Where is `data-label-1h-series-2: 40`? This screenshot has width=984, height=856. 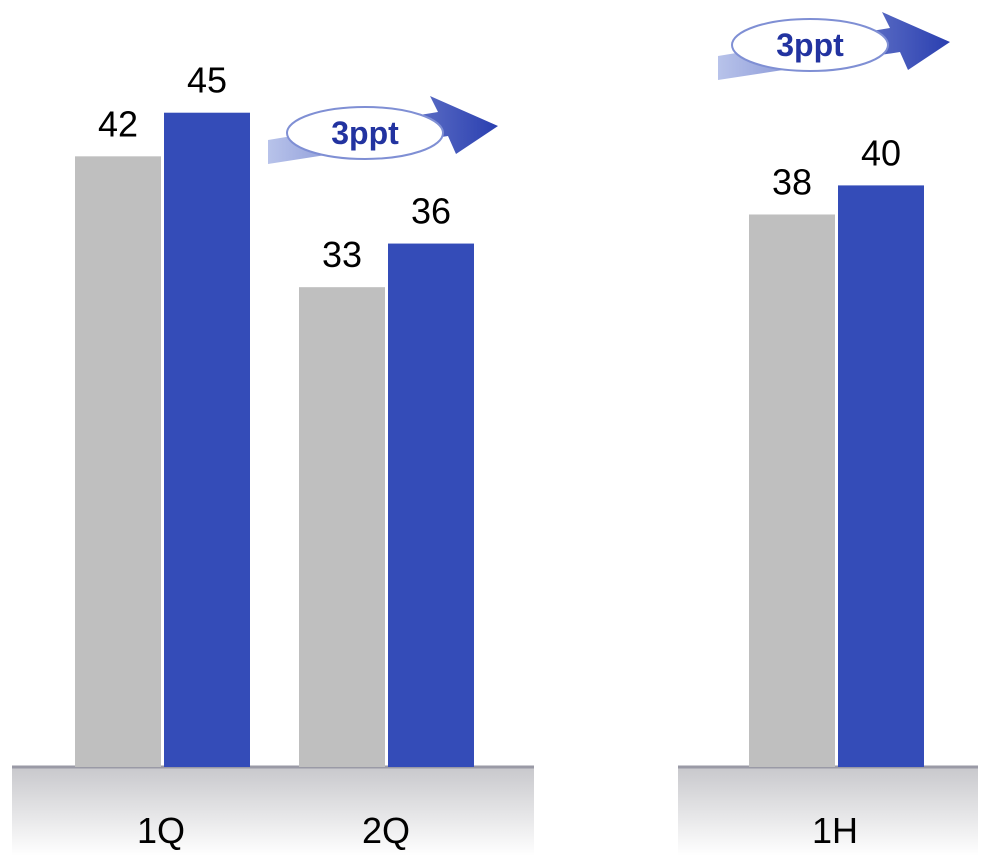 data-label-1h-series-2: 40 is located at coordinates (881, 152).